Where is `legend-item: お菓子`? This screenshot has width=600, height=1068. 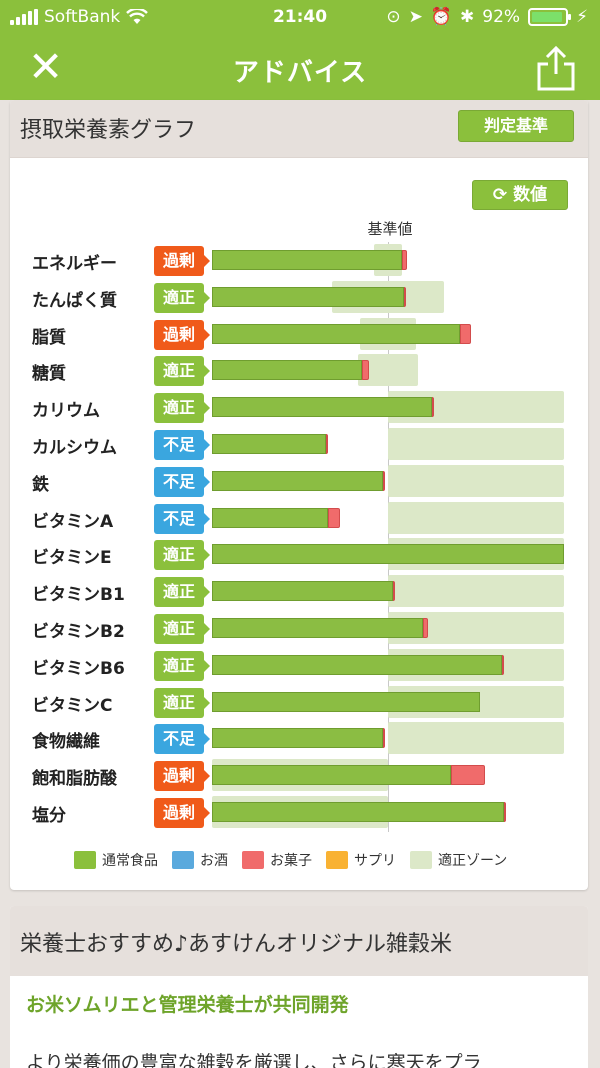
legend-item: お菓子 is located at coordinates (277, 860).